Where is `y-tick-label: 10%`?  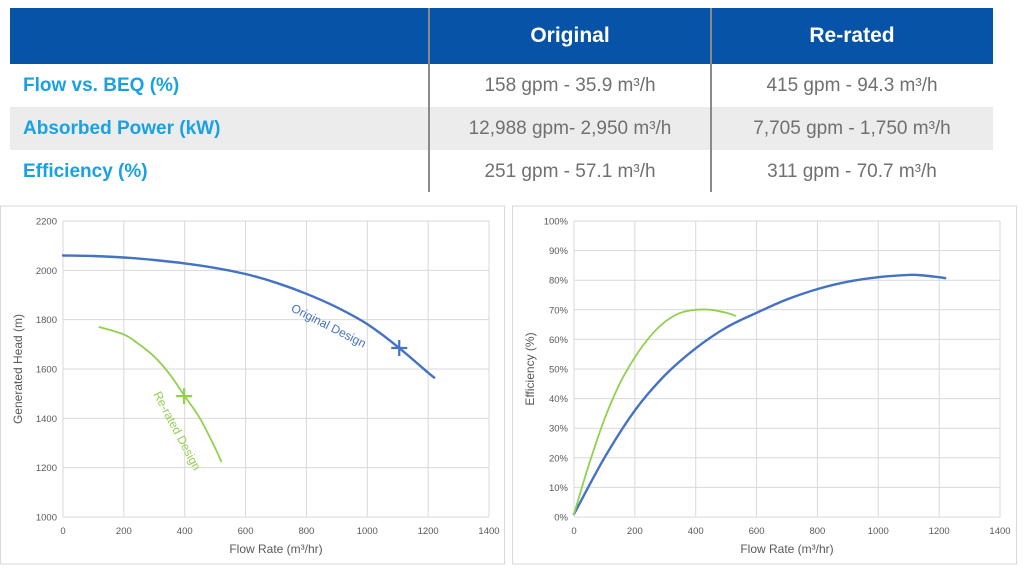
y-tick-label: 10% is located at coordinates (559, 488).